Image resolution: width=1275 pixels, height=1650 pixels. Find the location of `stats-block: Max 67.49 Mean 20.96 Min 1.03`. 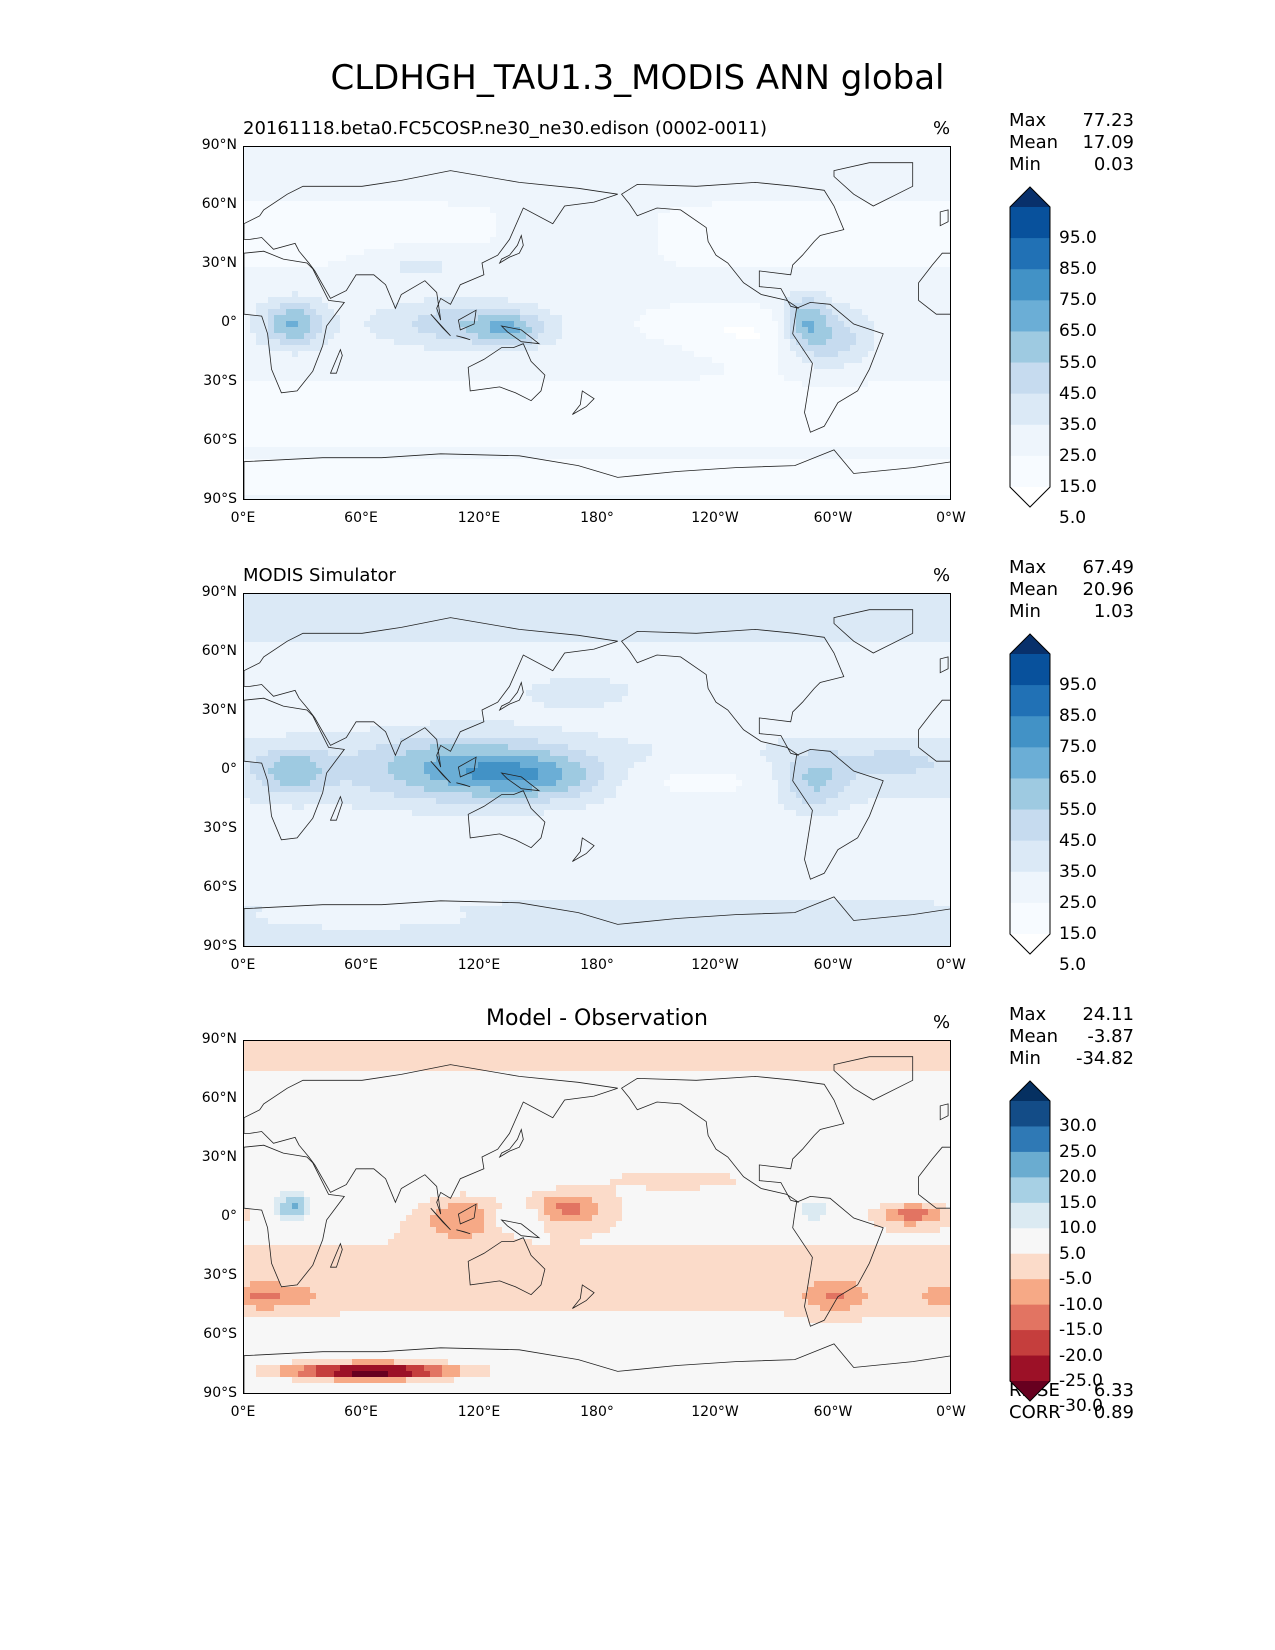

stats-block: Max 67.49 Mean 20.96 Min 1.03 is located at coordinates (1071, 590).